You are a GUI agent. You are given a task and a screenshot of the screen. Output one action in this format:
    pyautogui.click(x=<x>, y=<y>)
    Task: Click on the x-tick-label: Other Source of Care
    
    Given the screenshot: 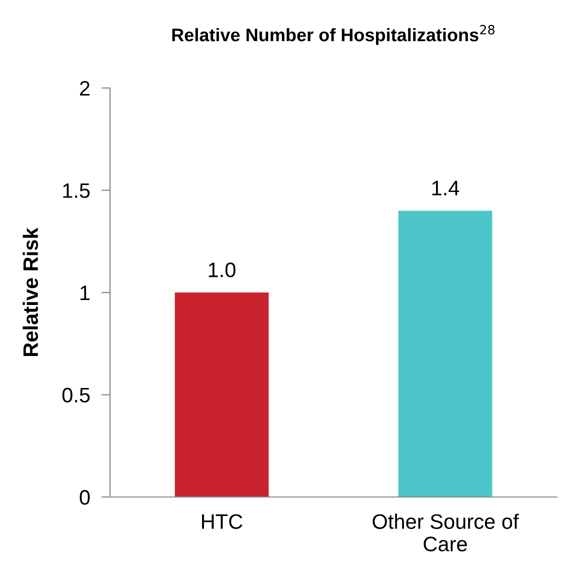 What is the action you would take?
    pyautogui.click(x=445, y=533)
    